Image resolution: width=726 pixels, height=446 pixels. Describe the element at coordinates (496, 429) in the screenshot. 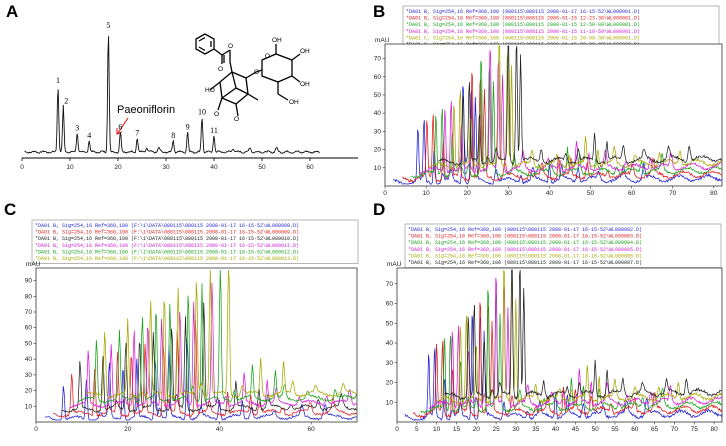

I see `x-tick-label: 25` at that location.